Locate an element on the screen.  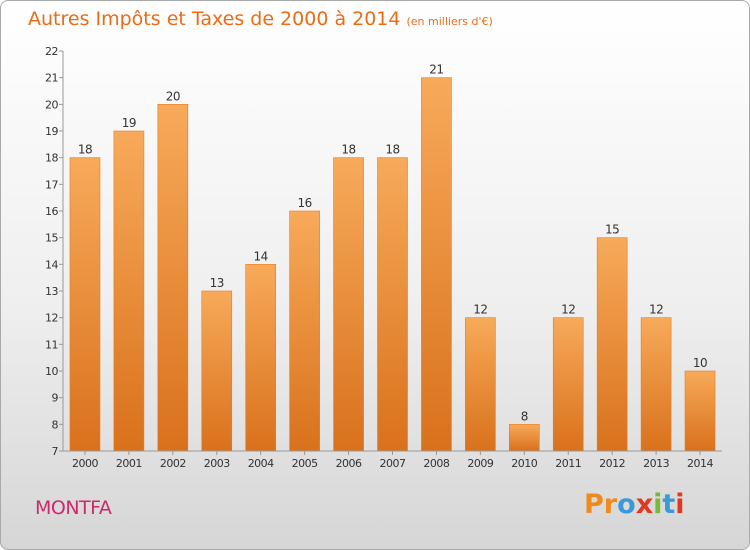
chart-title: Autres Impôts et Taxes de 2000 à 2014 is located at coordinates (214, 19).